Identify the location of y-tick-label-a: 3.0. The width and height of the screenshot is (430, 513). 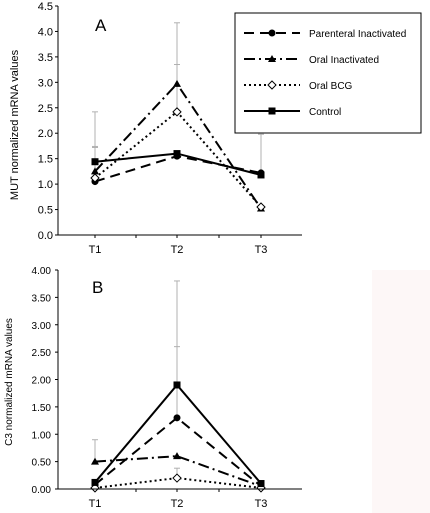
(45, 83).